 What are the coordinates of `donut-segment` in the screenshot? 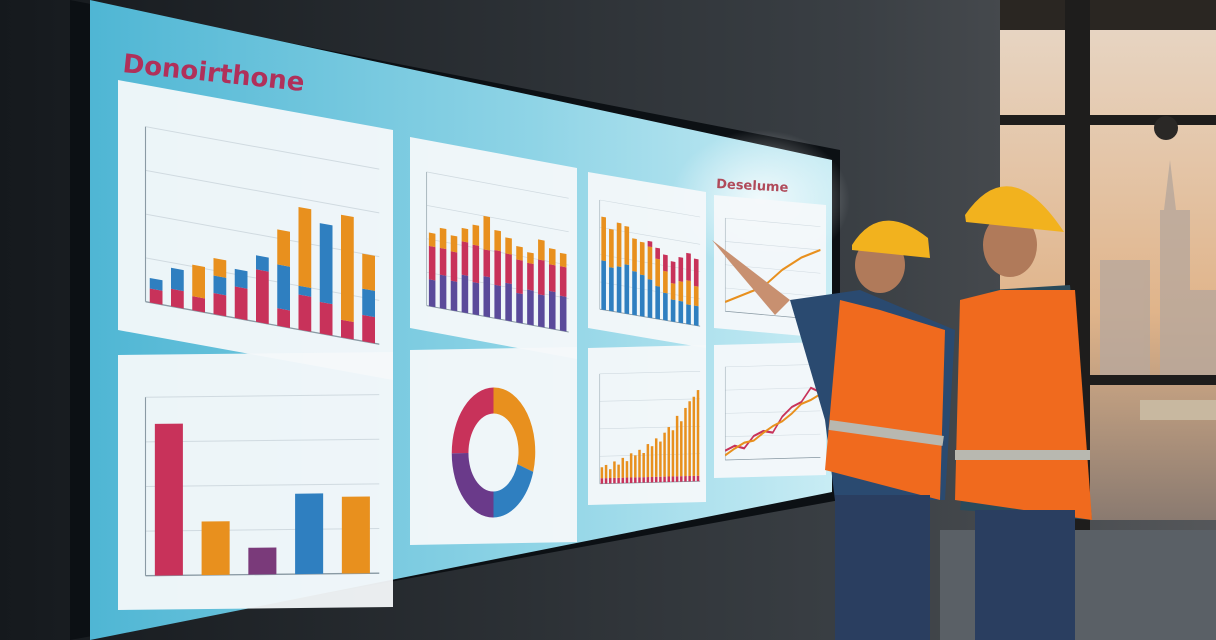 It's located at (514, 429).